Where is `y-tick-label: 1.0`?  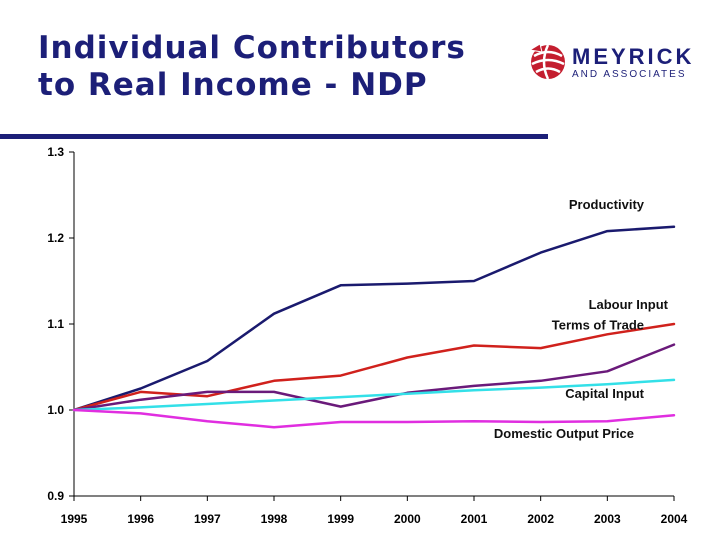
y-tick-label: 1.0 is located at coordinates (55, 410).